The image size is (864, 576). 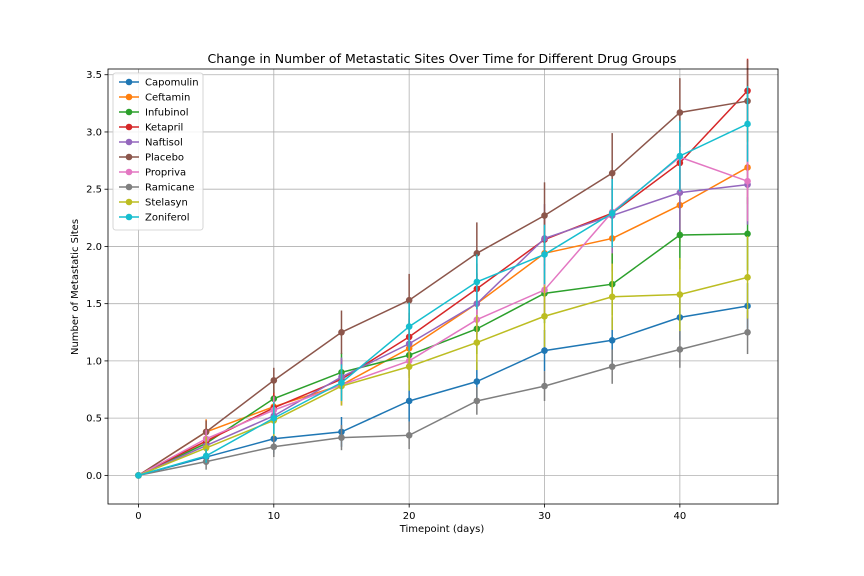 I want to click on y-tick-label: 1.0, so click(x=94, y=361).